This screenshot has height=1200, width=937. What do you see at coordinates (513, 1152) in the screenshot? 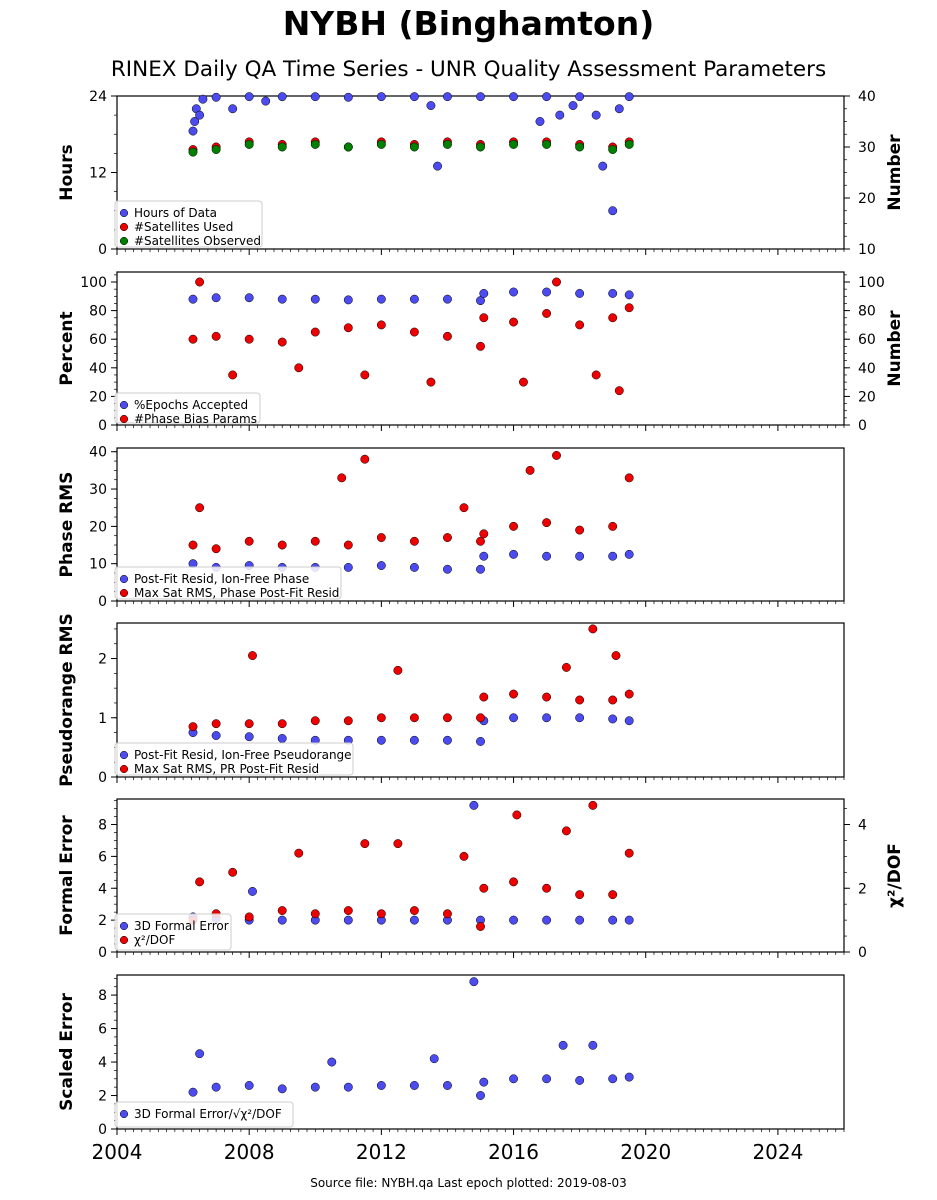
I see `x-tick-label: 2016` at bounding box center [513, 1152].